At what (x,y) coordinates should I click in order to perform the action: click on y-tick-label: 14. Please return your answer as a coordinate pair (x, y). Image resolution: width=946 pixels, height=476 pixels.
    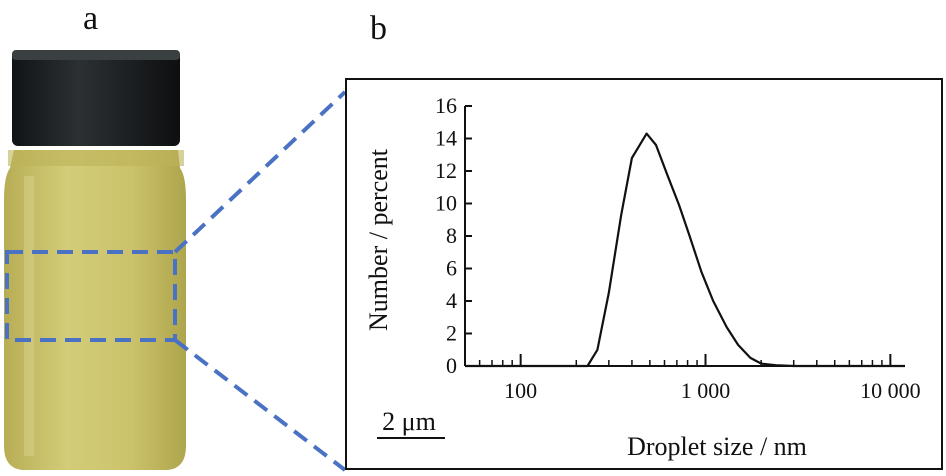
    Looking at the image, I should click on (446, 138).